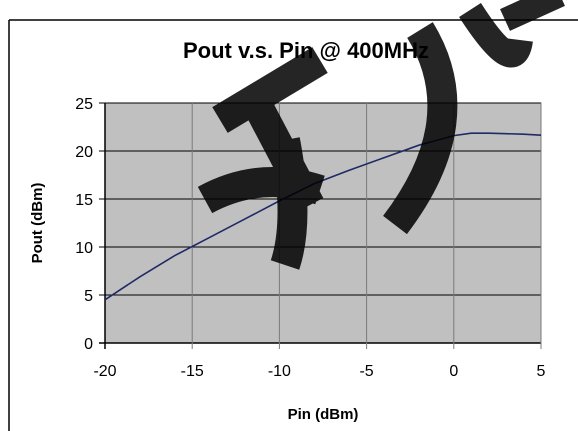  I want to click on x-tick-label: 5, so click(541, 371).